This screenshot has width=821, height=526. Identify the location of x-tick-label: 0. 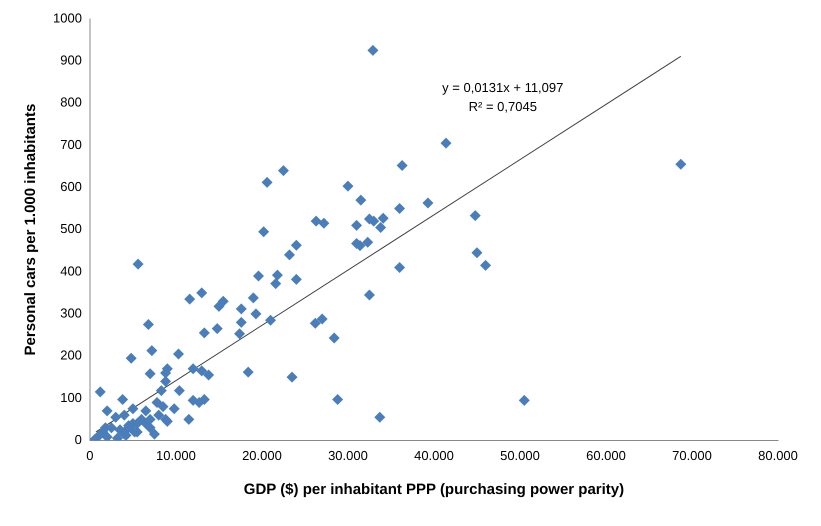
(90, 455).